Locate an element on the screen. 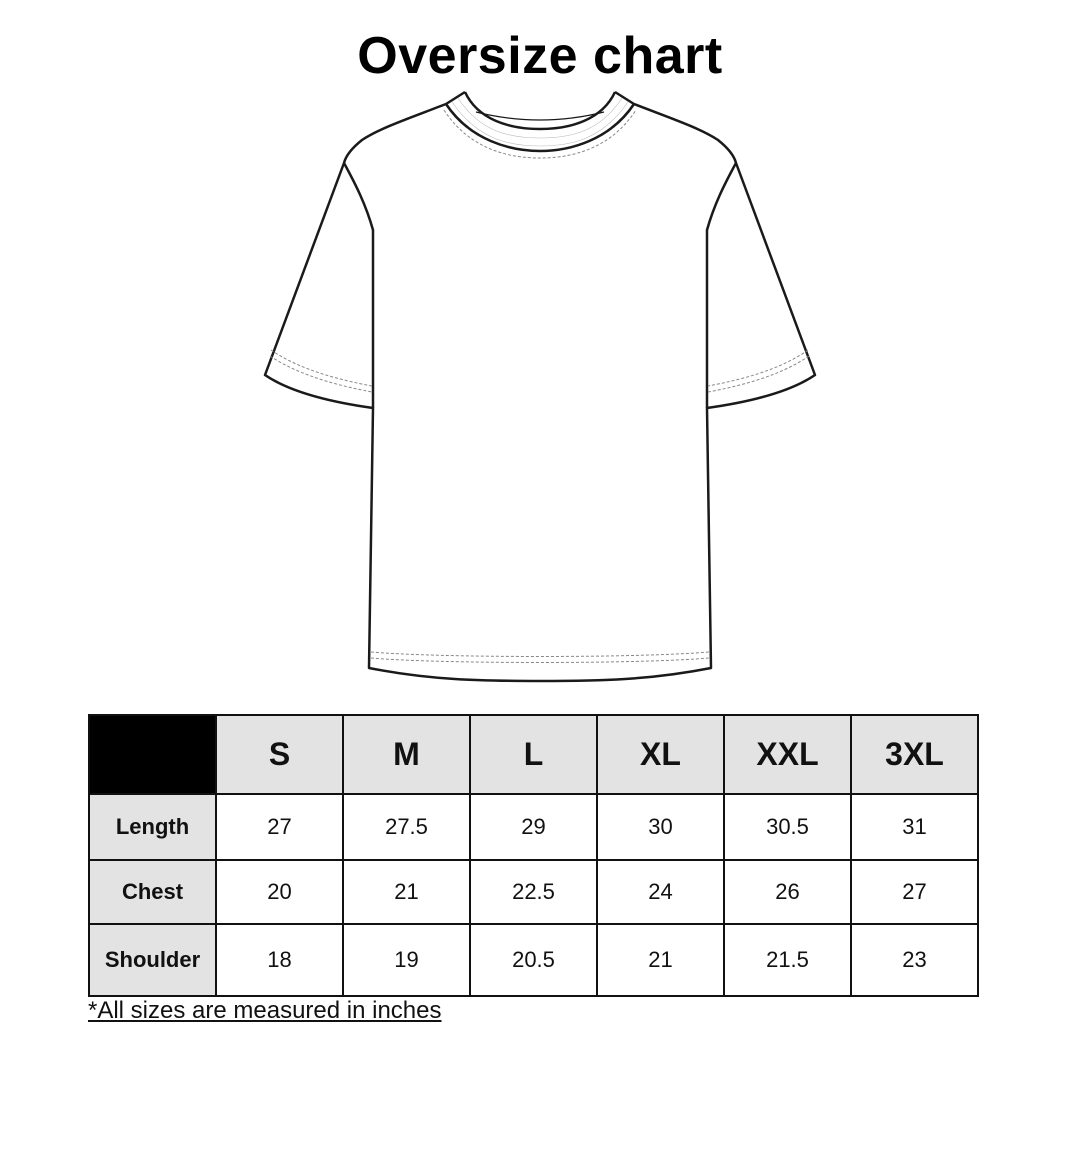 This screenshot has height=1163, width=1080. right-armhole is located at coordinates (721, 285).